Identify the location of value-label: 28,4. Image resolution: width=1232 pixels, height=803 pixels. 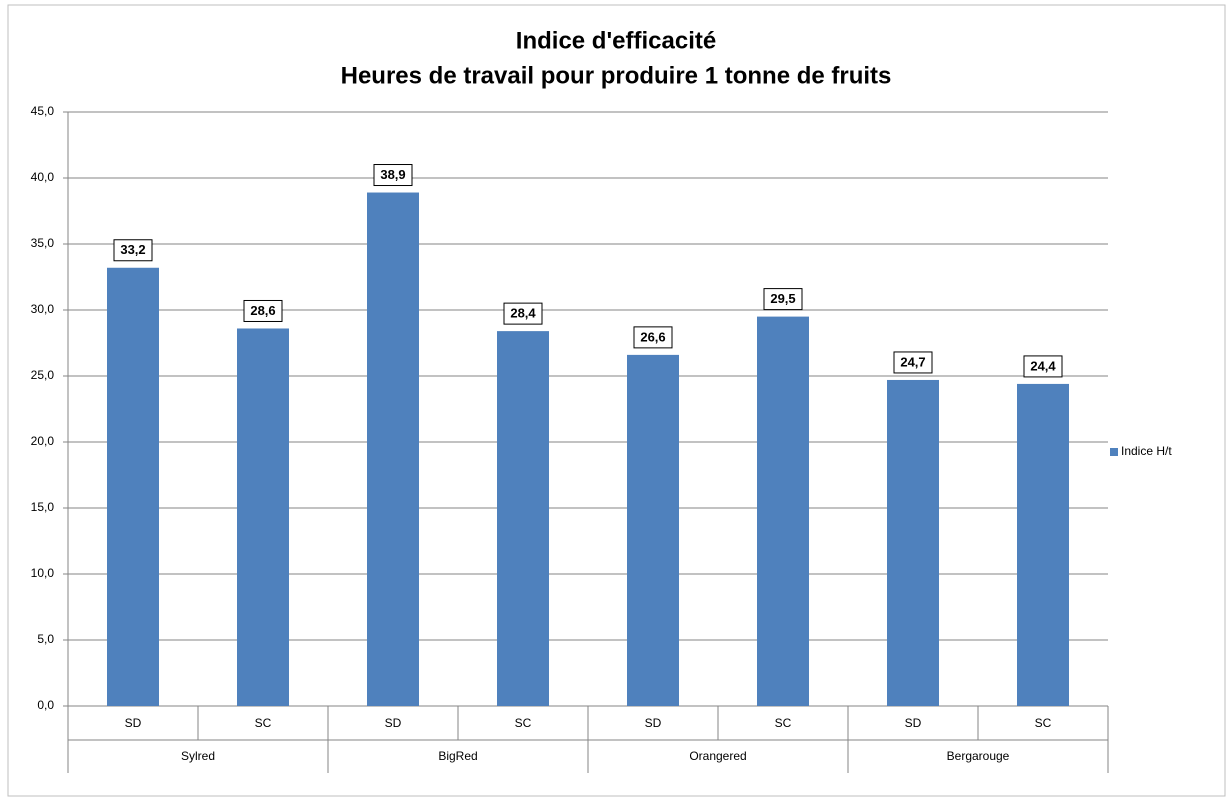
(523, 313).